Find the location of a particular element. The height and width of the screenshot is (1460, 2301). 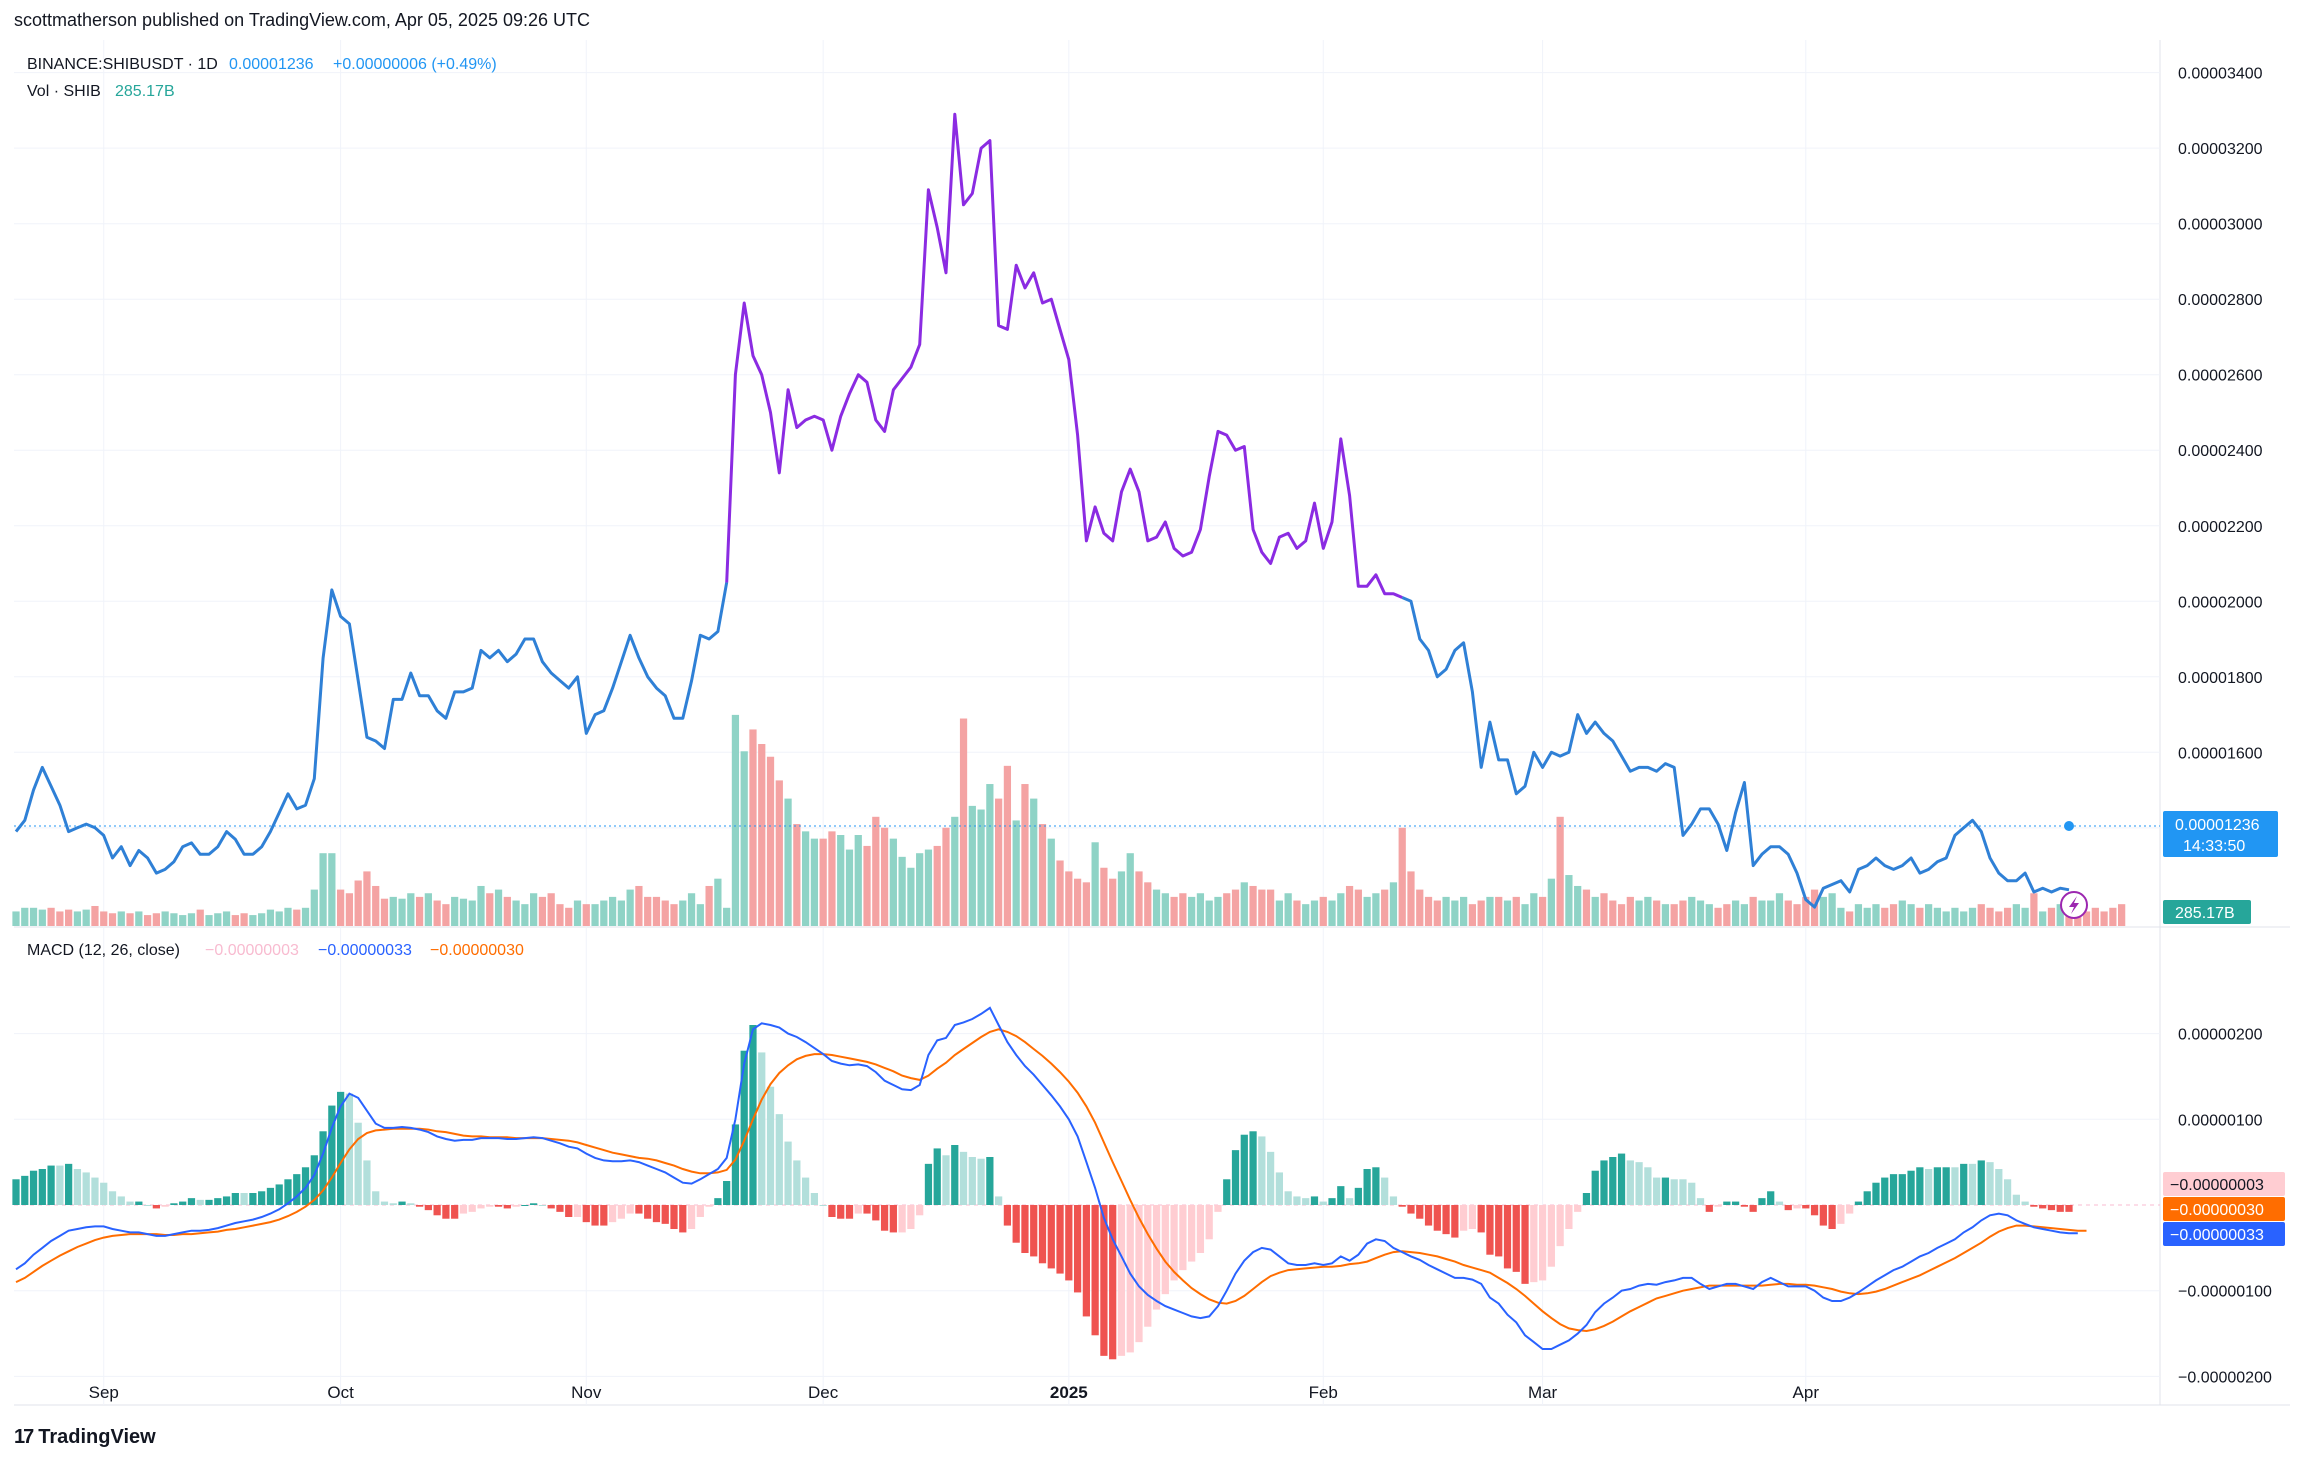

change-label: +0.00000006 (+0.49%) is located at coordinates (415, 64).